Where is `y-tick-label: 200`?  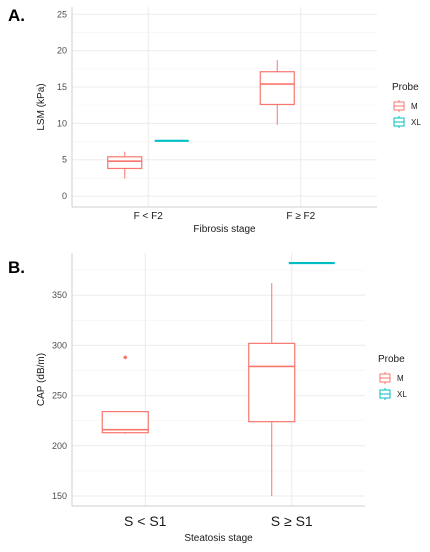 y-tick-label: 200 is located at coordinates (59, 446).